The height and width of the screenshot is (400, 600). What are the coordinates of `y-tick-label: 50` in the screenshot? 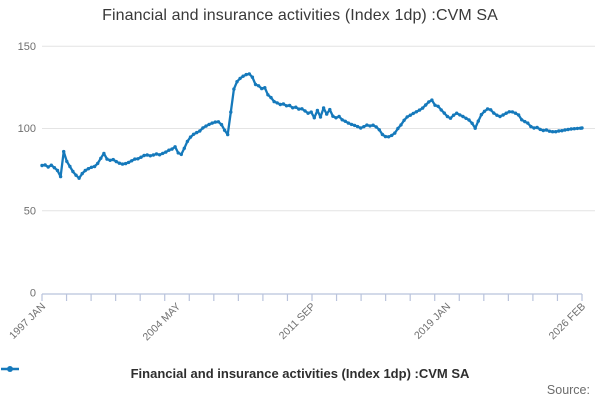 It's located at (30, 211).